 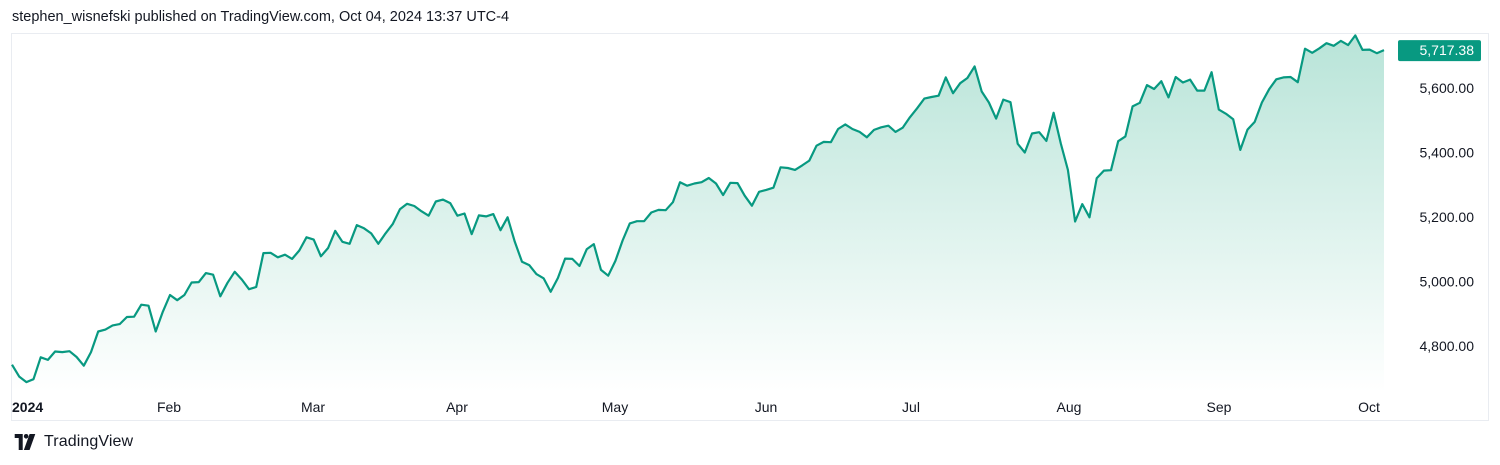 What do you see at coordinates (1369, 407) in the screenshot?
I see `x-tick-label: Oct` at bounding box center [1369, 407].